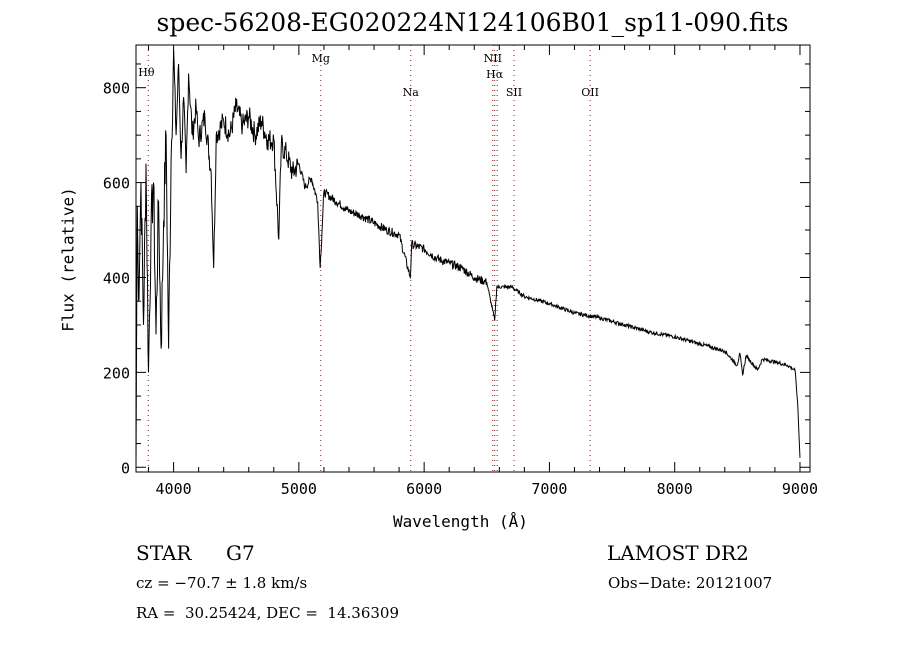 This screenshot has height=650, width=900. What do you see at coordinates (222, 583) in the screenshot?
I see `cz-label: cz = −70.7 ± 1.8 km/s` at bounding box center [222, 583].